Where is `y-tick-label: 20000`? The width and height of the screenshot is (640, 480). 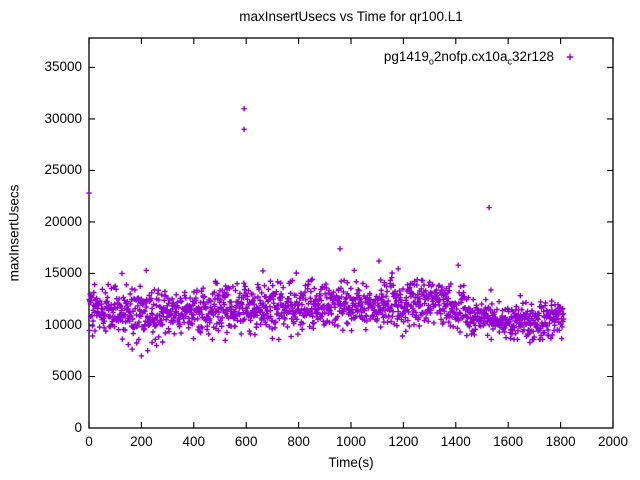 y-tick-label: 20000 is located at coordinates (63, 221).